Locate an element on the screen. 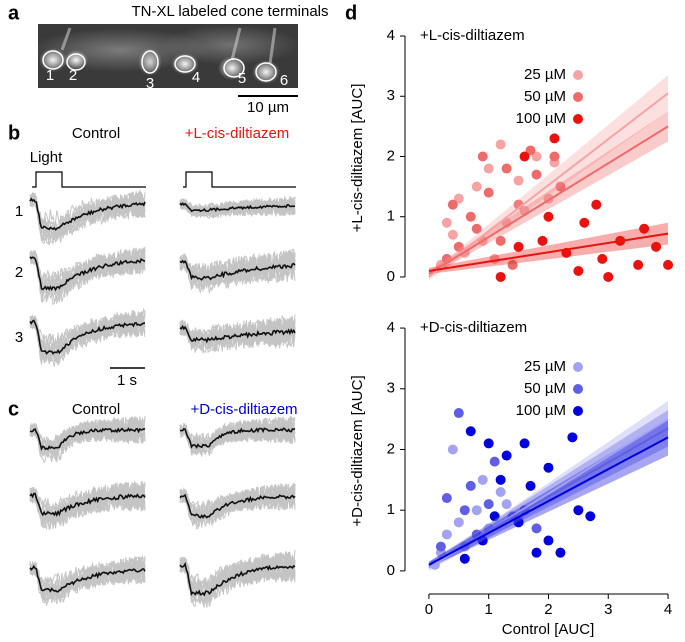  cell-label: 5 is located at coordinates (242, 78).